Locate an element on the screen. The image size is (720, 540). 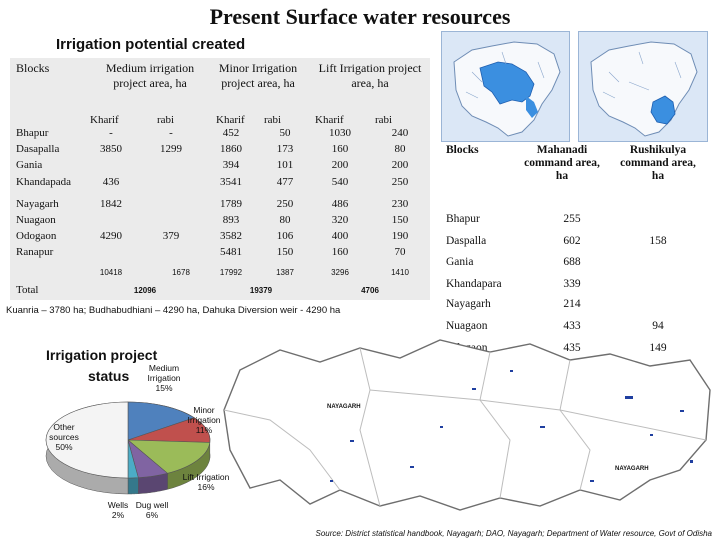
rt-row-mahanadi: 255 is located at coordinates (572, 219).